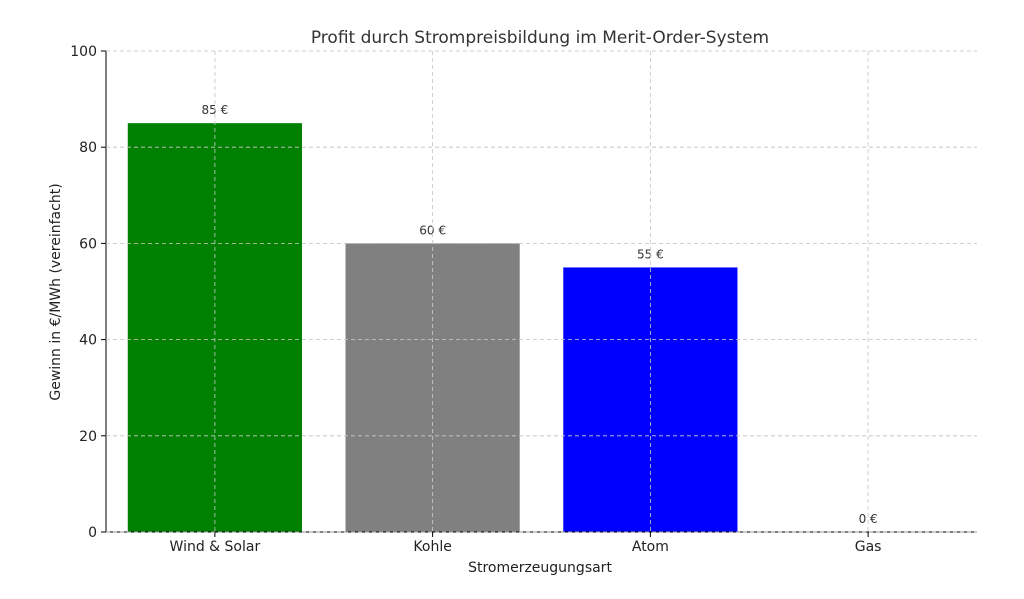 The height and width of the screenshot is (599, 1024). I want to click on data-label: 0 €, so click(868, 519).